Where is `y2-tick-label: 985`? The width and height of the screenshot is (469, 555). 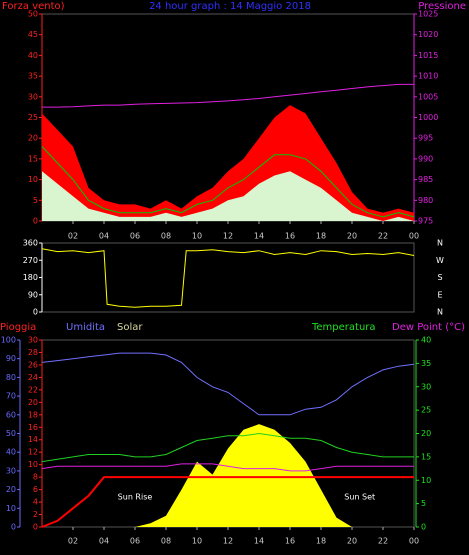
y2-tick-label: 985 is located at coordinates (425, 179).